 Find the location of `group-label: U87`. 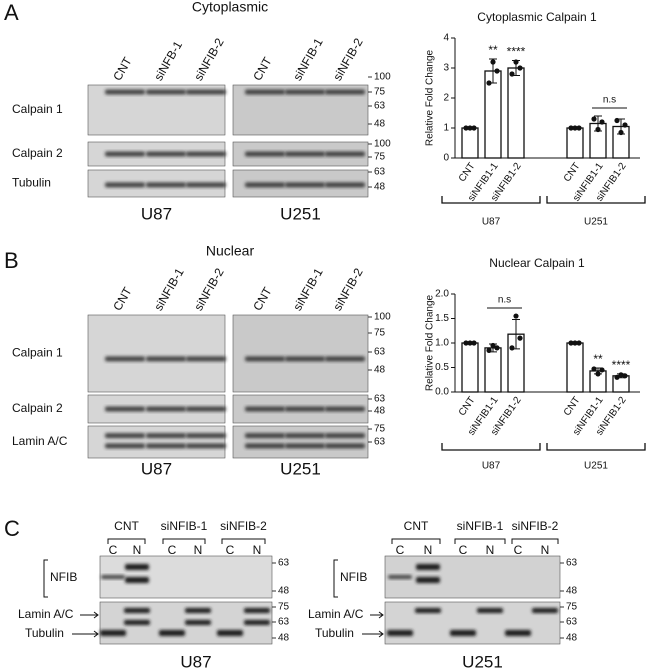

group-label: U87 is located at coordinates (491, 466).